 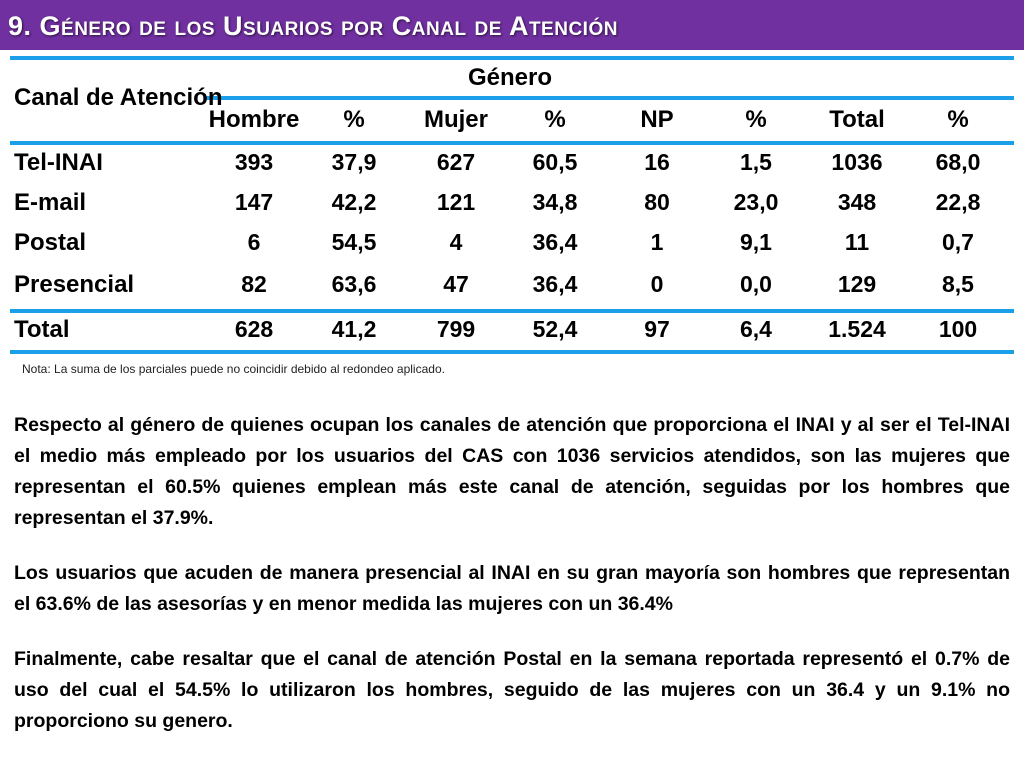 What do you see at coordinates (512, 352) in the screenshot?
I see `table-bottom-rule` at bounding box center [512, 352].